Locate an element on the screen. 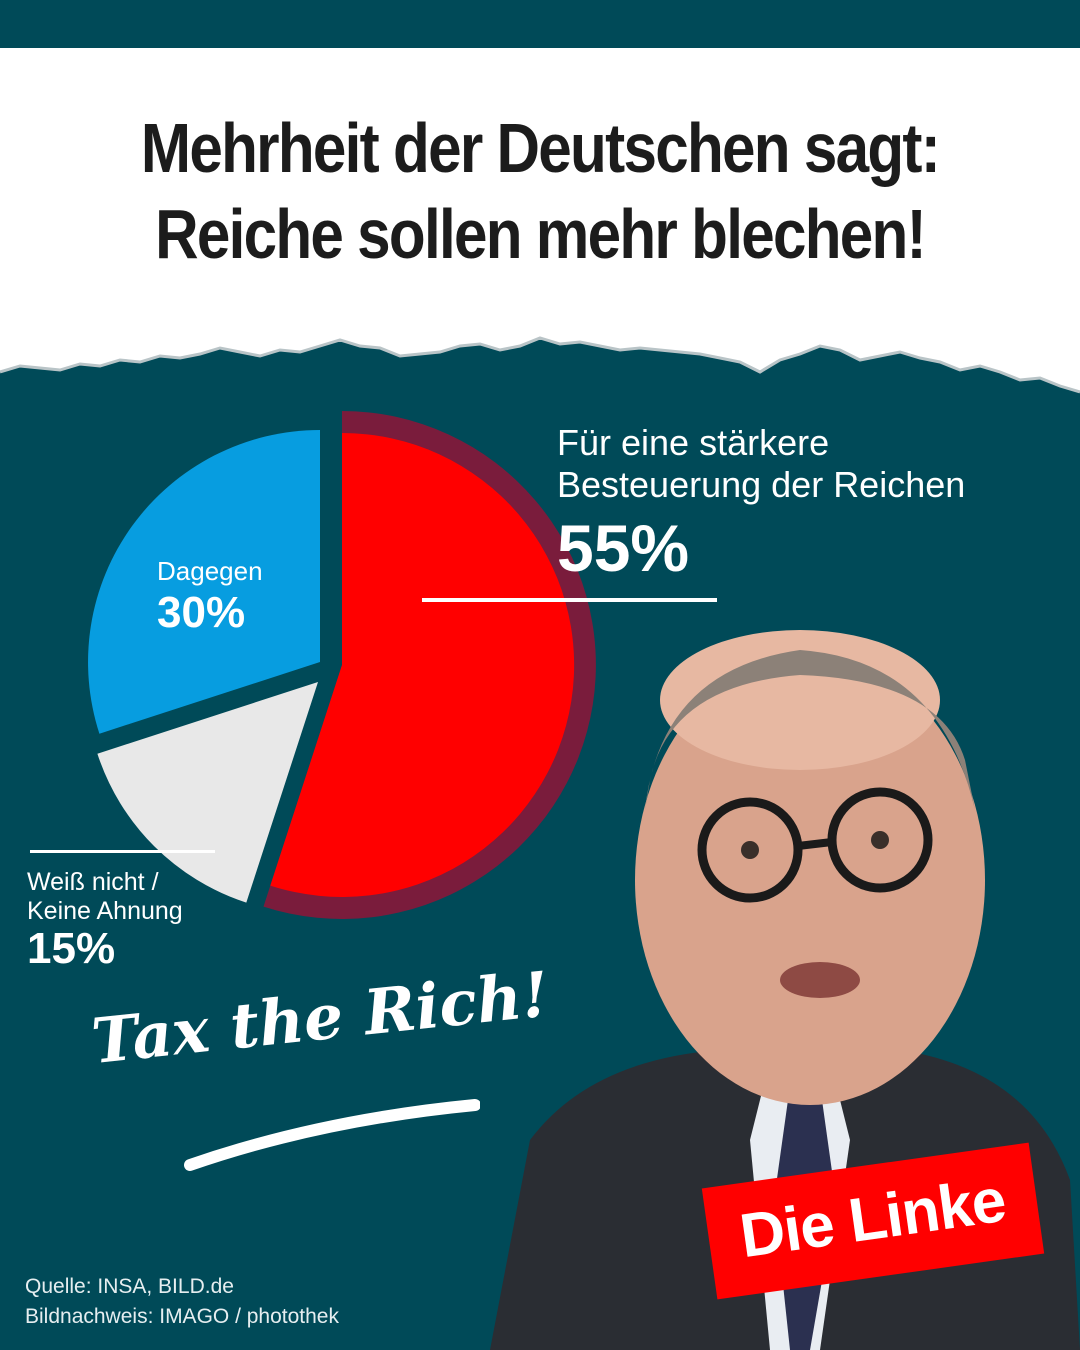 The width and height of the screenshot is (1080, 1350). pro-leader-line is located at coordinates (569, 600).